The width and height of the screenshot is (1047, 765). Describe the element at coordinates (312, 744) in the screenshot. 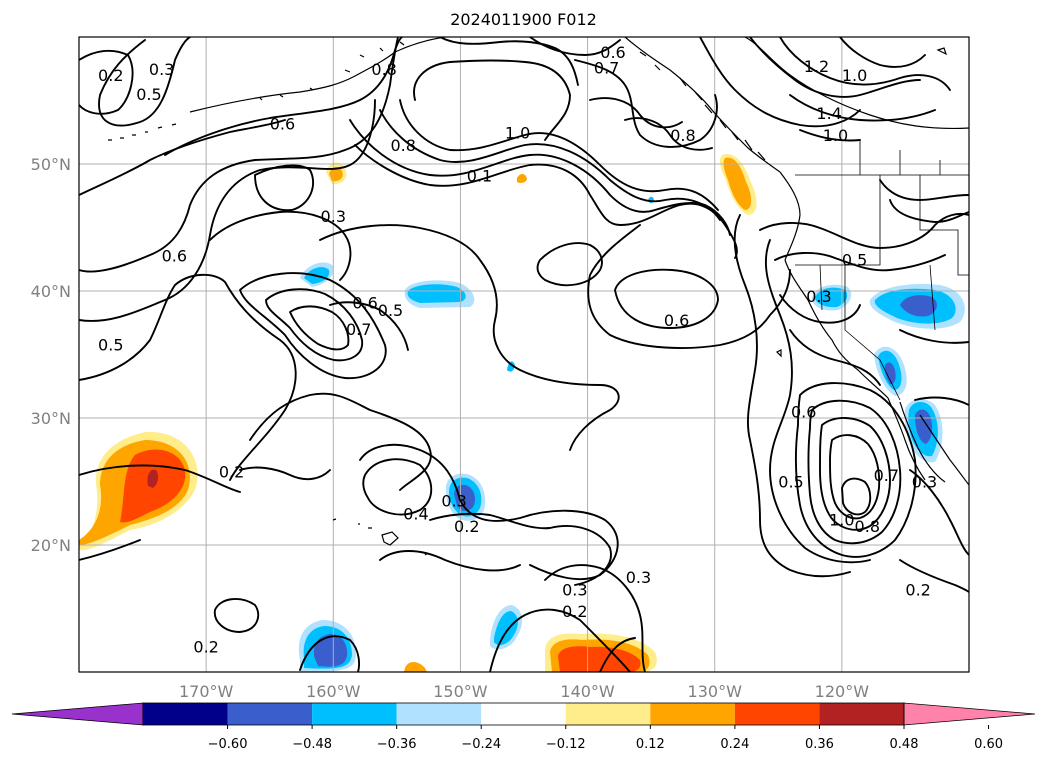

I see `colorbar-tick-label: −0.48` at that location.